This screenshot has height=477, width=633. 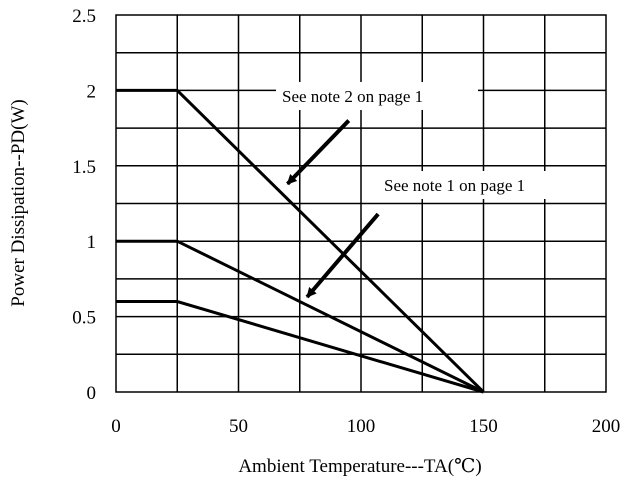 What do you see at coordinates (359, 466) in the screenshot?
I see `x-axis-label: Ambient Temperature---TA(℃)` at bounding box center [359, 466].